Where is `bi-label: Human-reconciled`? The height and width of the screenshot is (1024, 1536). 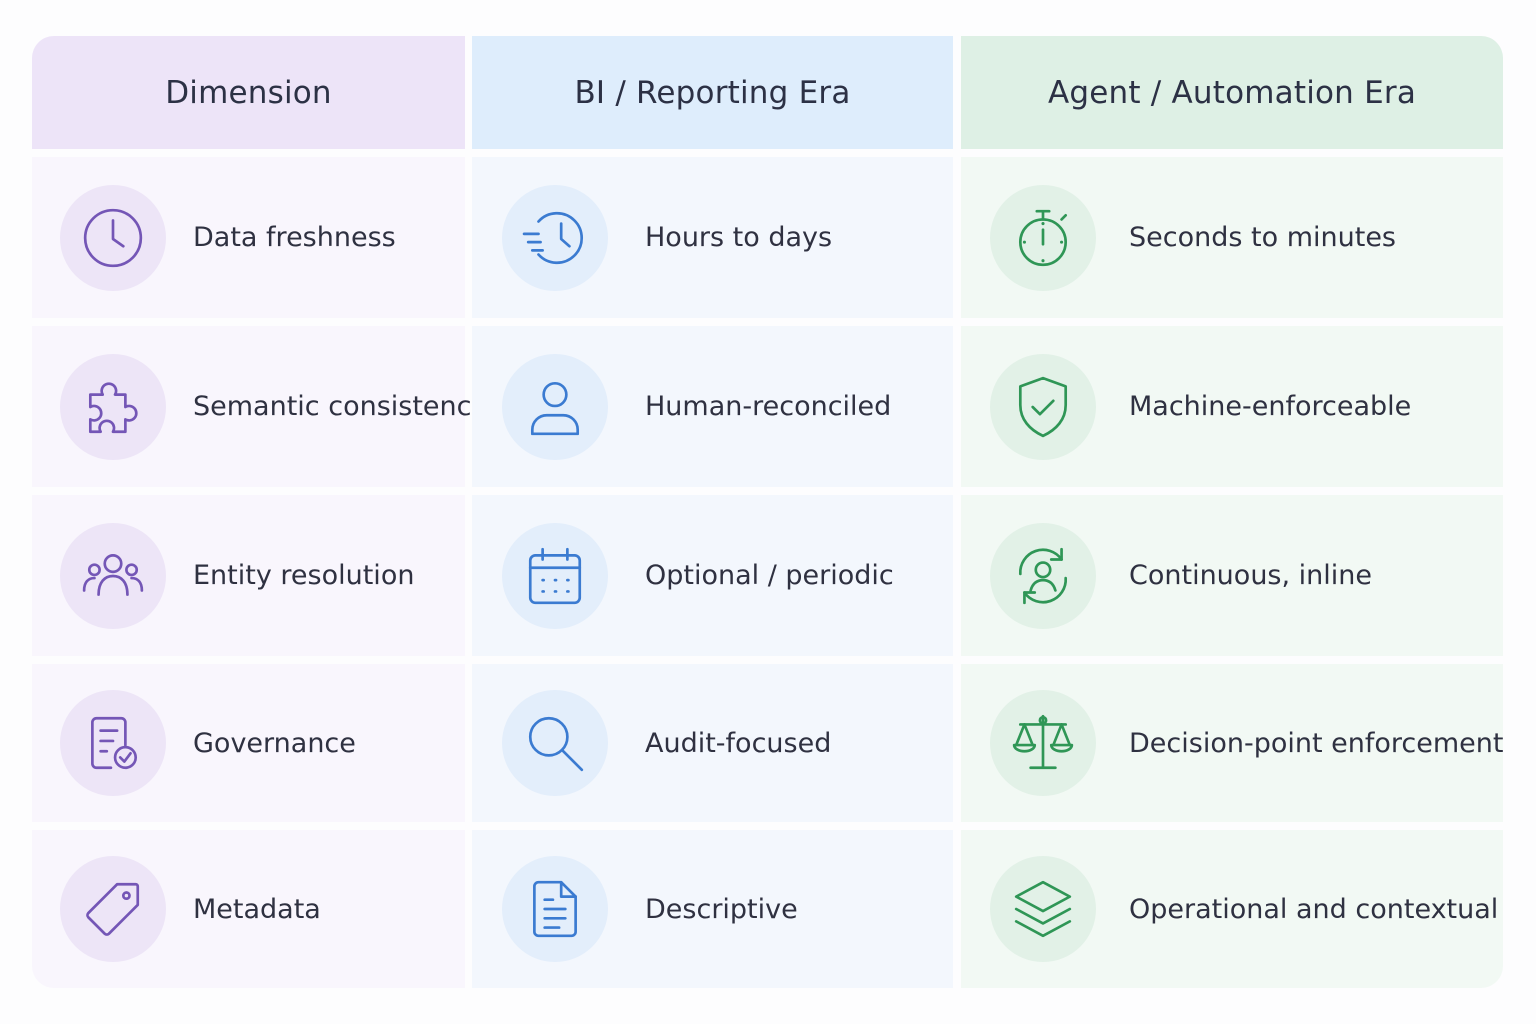
bi-label: Human-reconciled is located at coordinates (768, 406).